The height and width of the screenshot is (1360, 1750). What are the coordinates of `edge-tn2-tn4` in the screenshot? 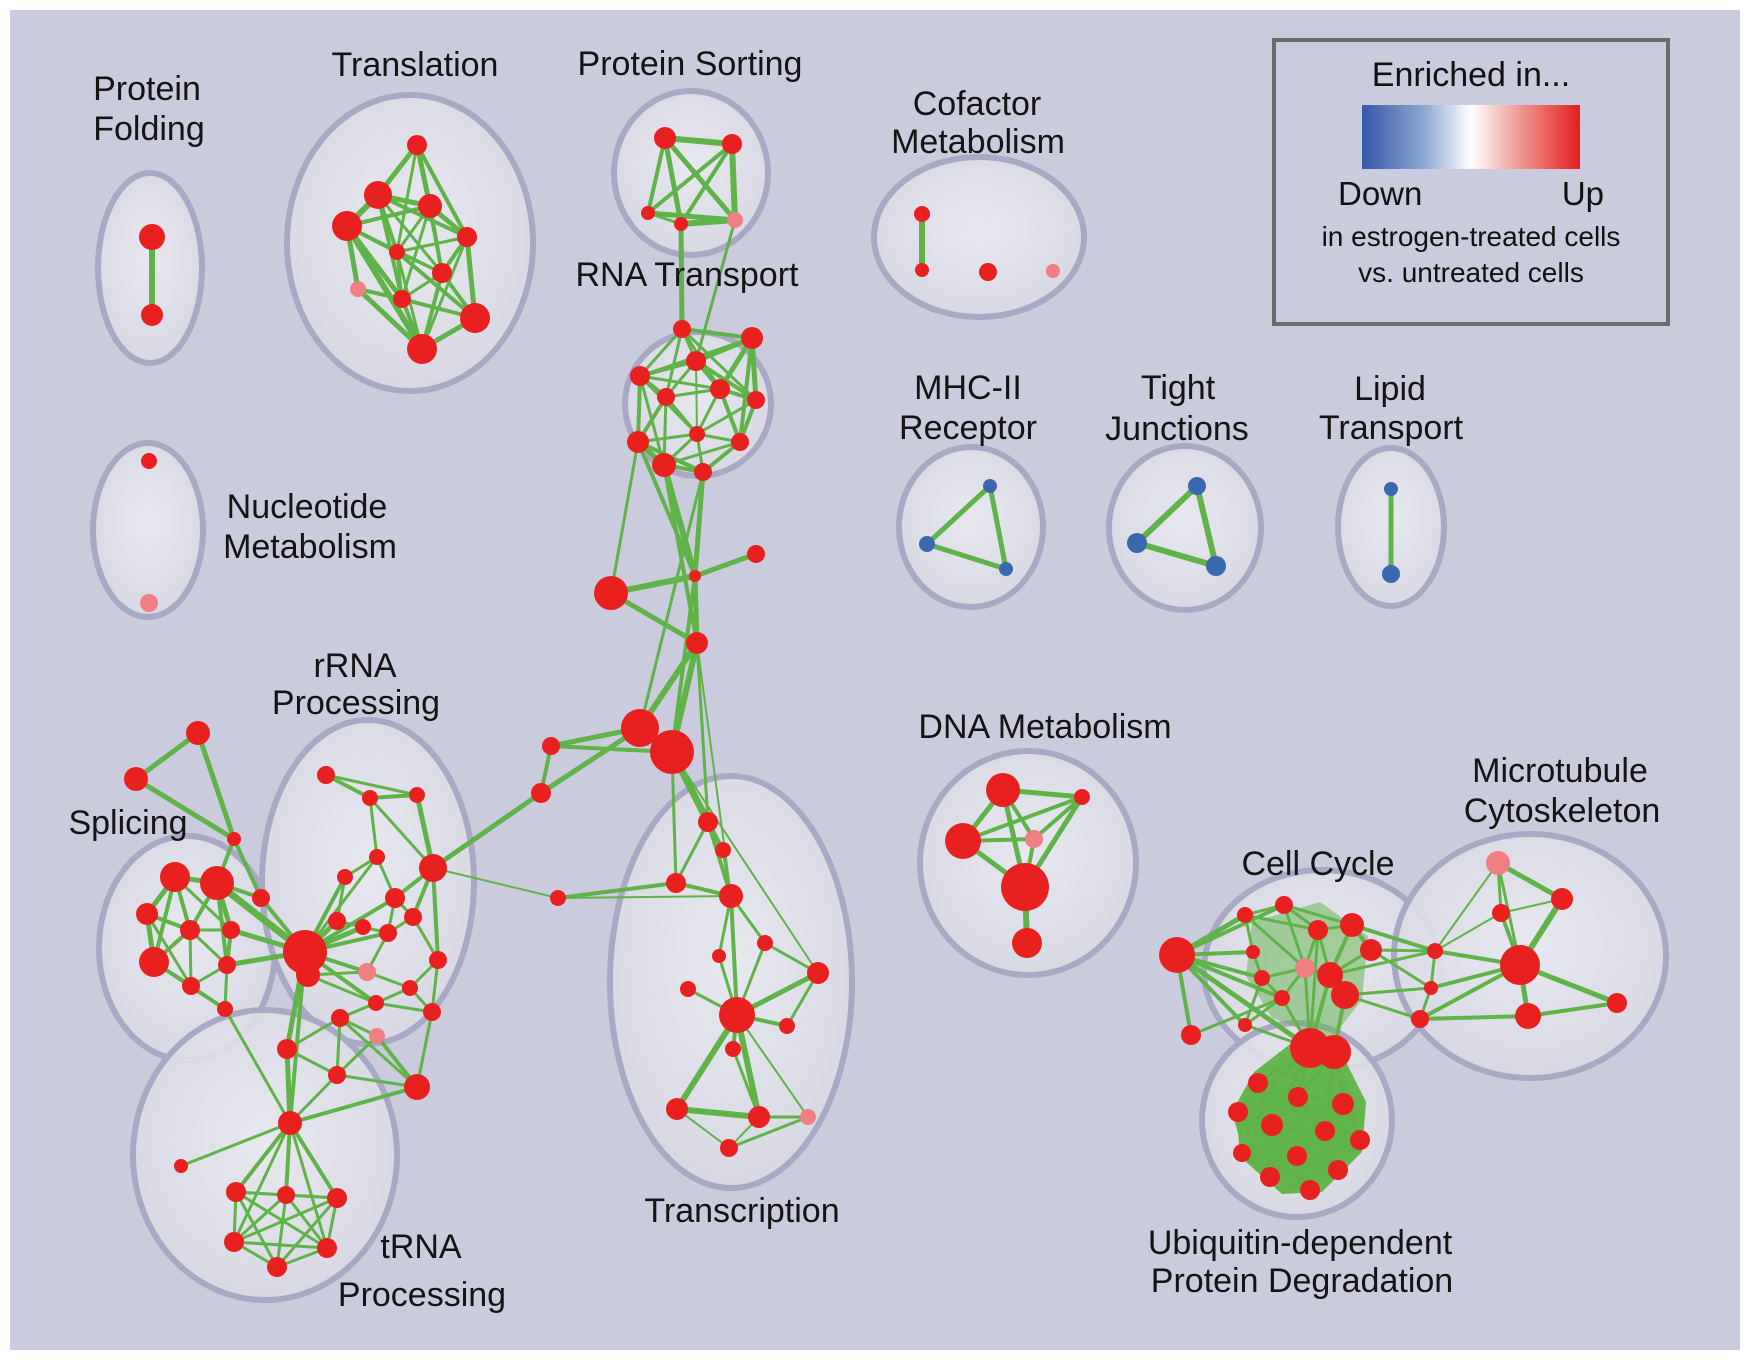 It's located at (260, 1218).